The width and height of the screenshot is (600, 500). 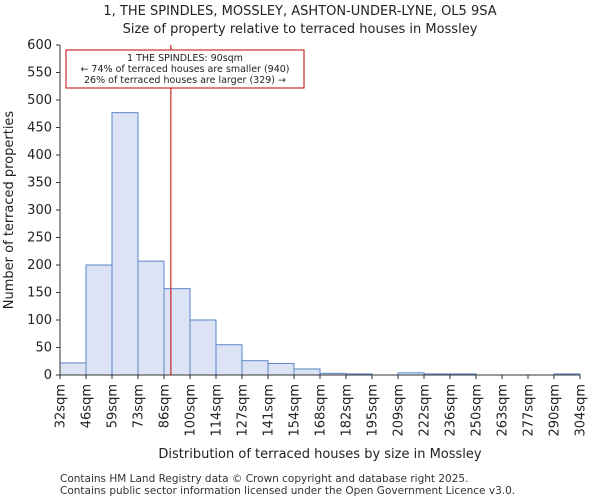 I want to click on y-tick-label: 600, so click(x=39, y=45).